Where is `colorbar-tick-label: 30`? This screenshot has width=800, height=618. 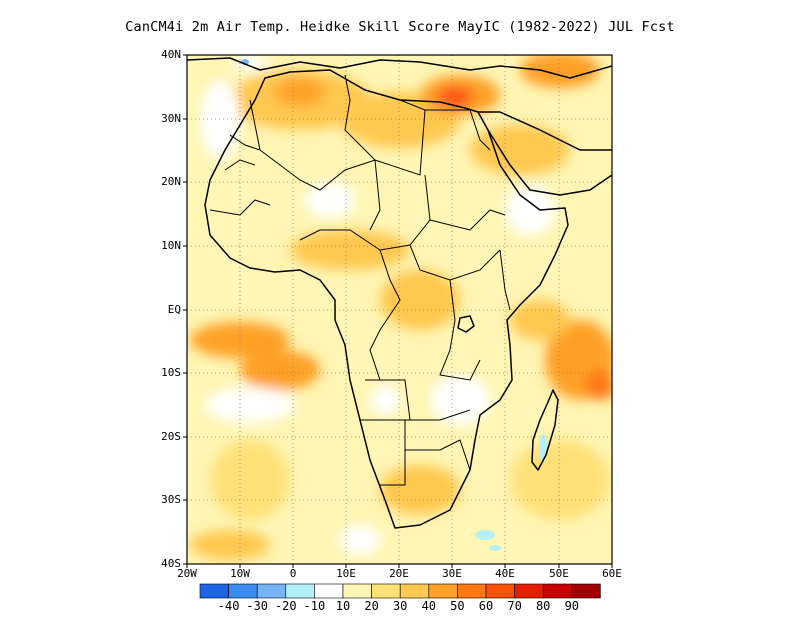
colorbar-tick-label: 30 is located at coordinates (400, 606).